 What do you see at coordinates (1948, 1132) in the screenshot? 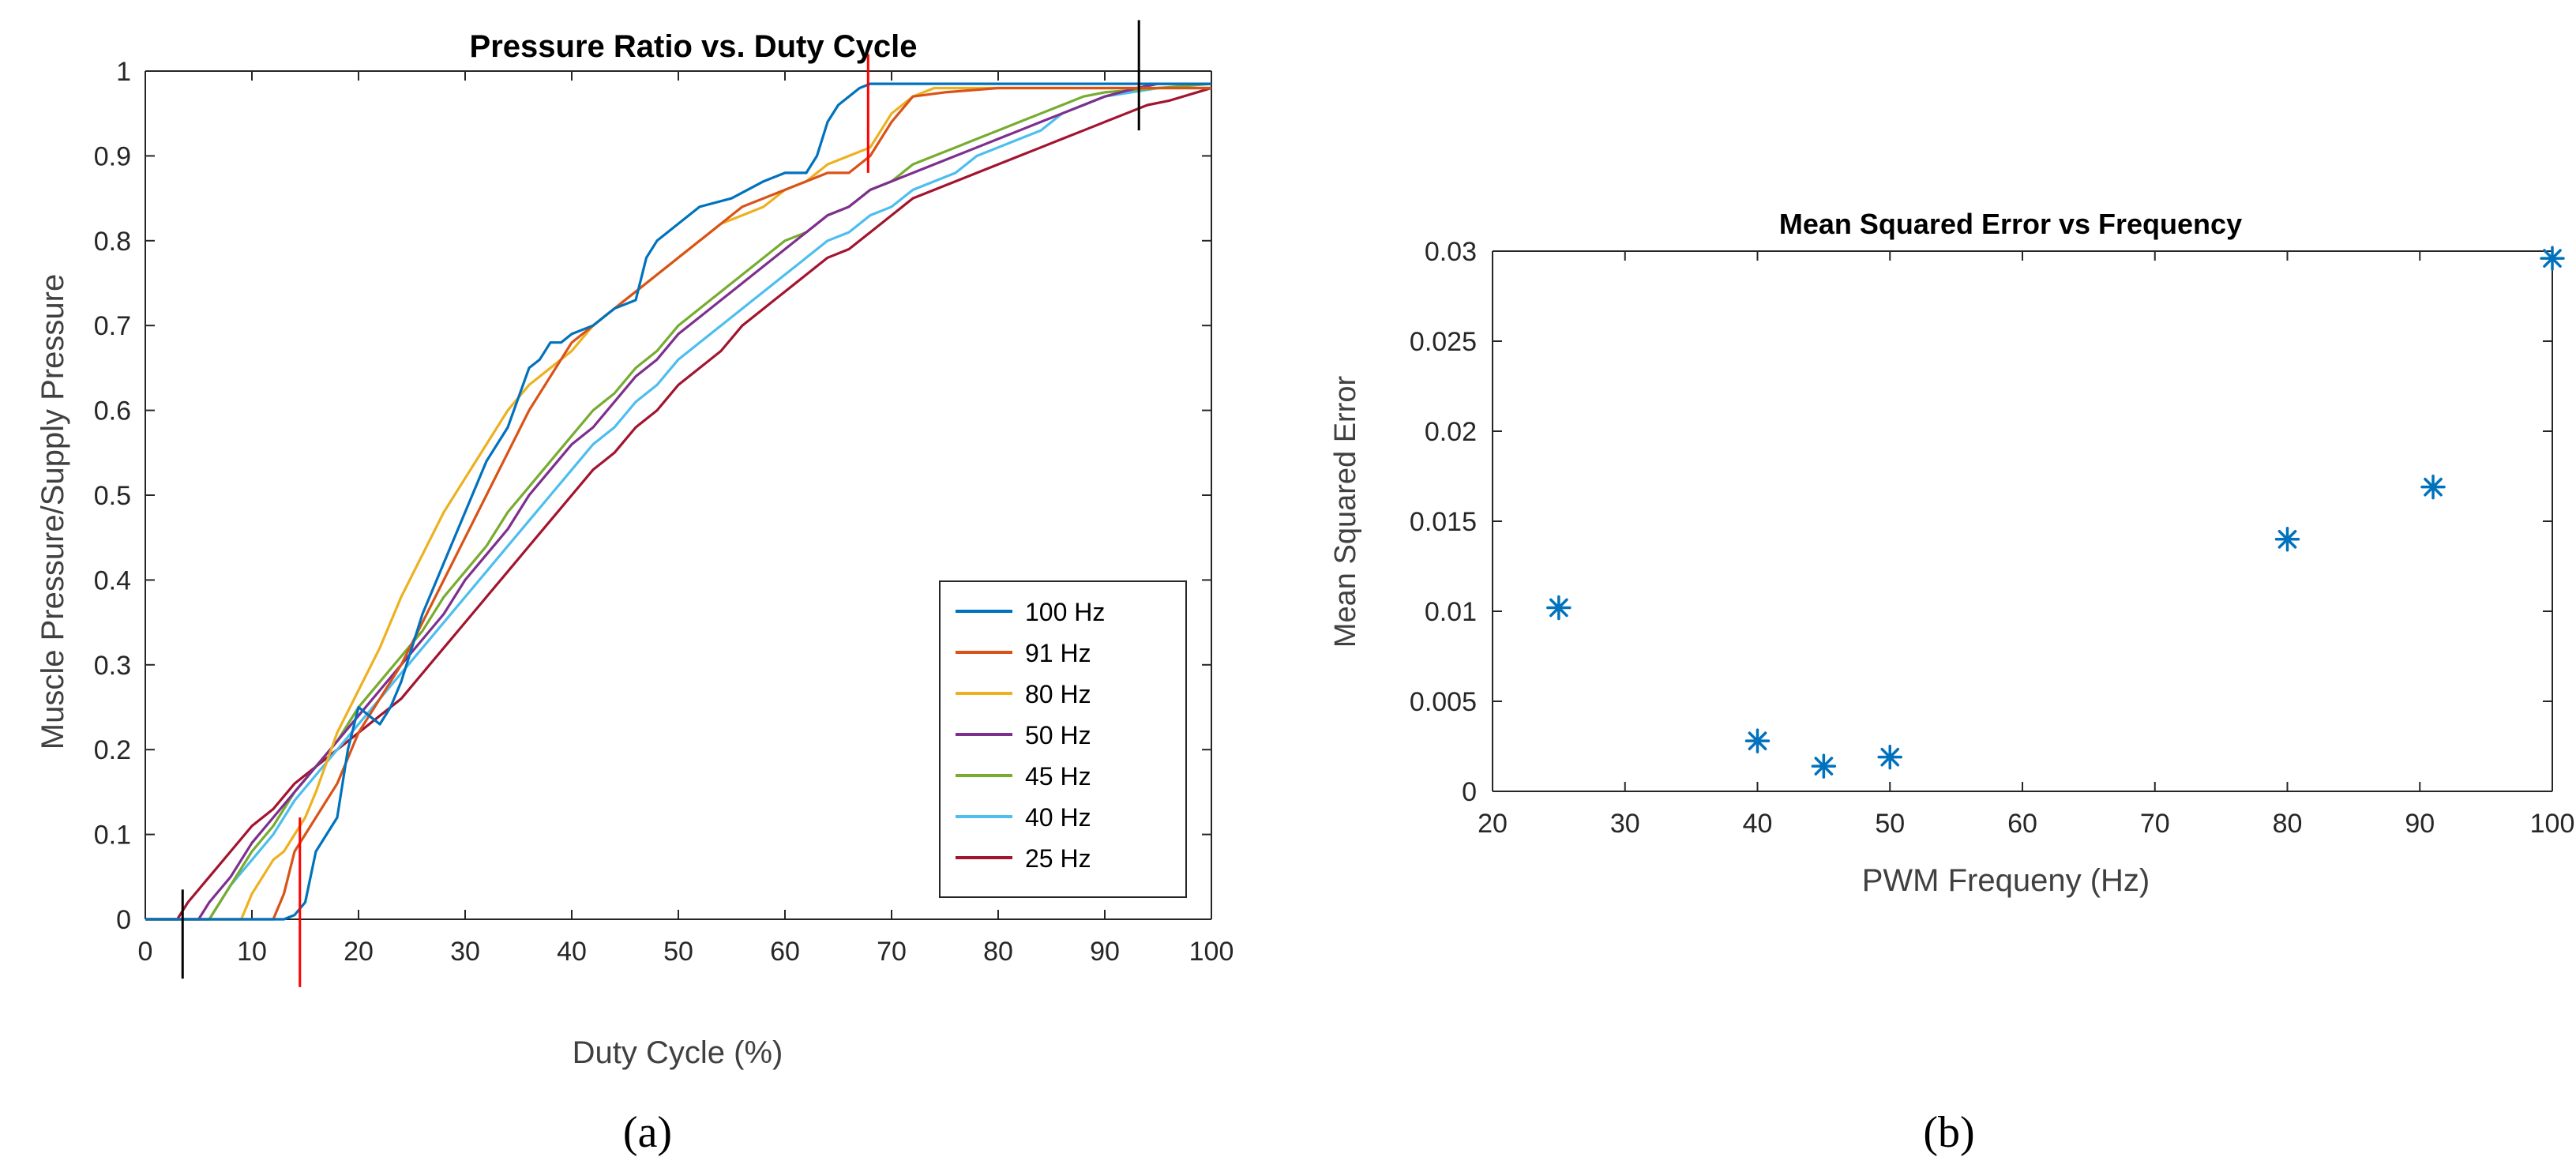
I see `panel-label-b: (b)` at bounding box center [1948, 1132].